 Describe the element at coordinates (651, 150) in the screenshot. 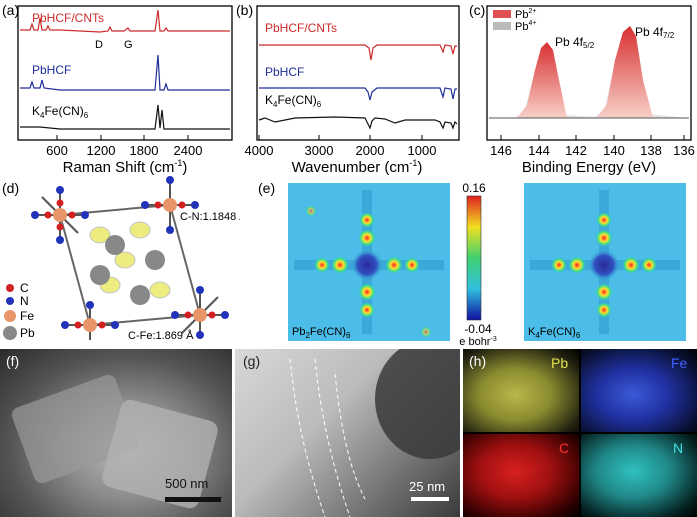

I see `xps-tick-138: 138` at that location.